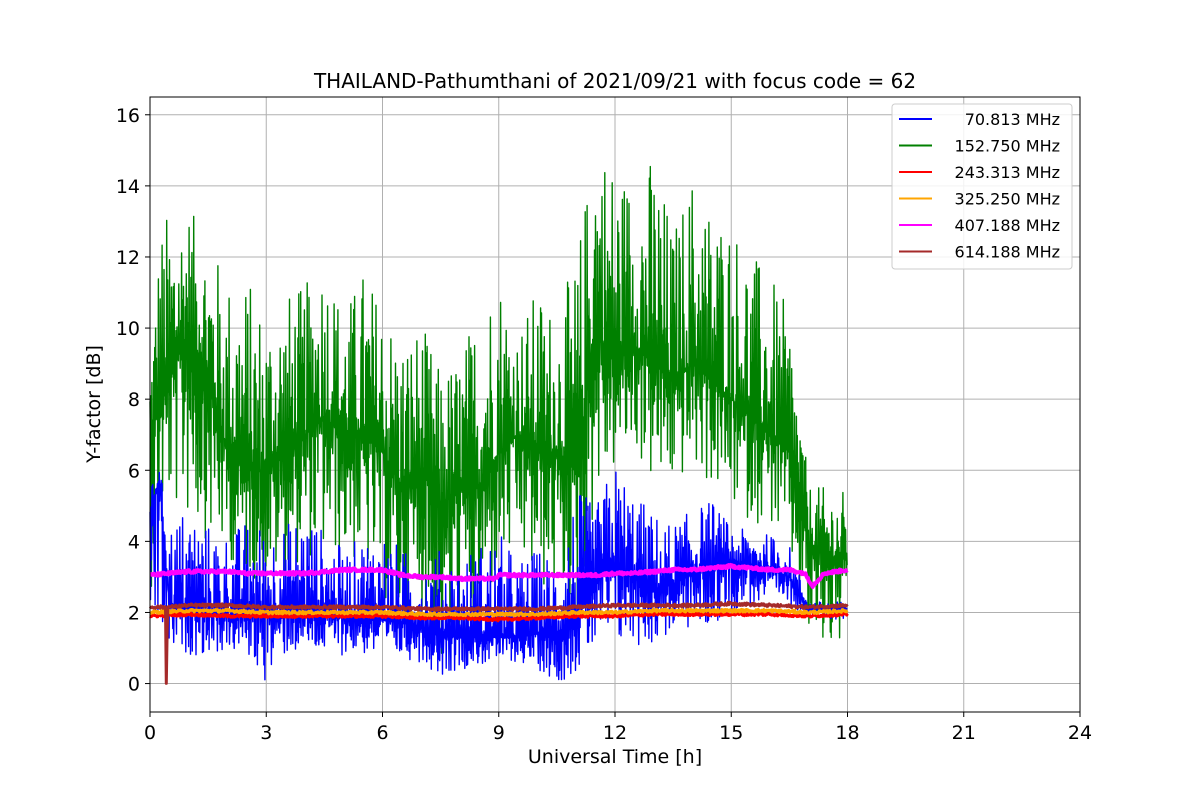  Describe the element at coordinates (498, 617) in the screenshot. I see `series-trend-243-313-mhz` at that location.